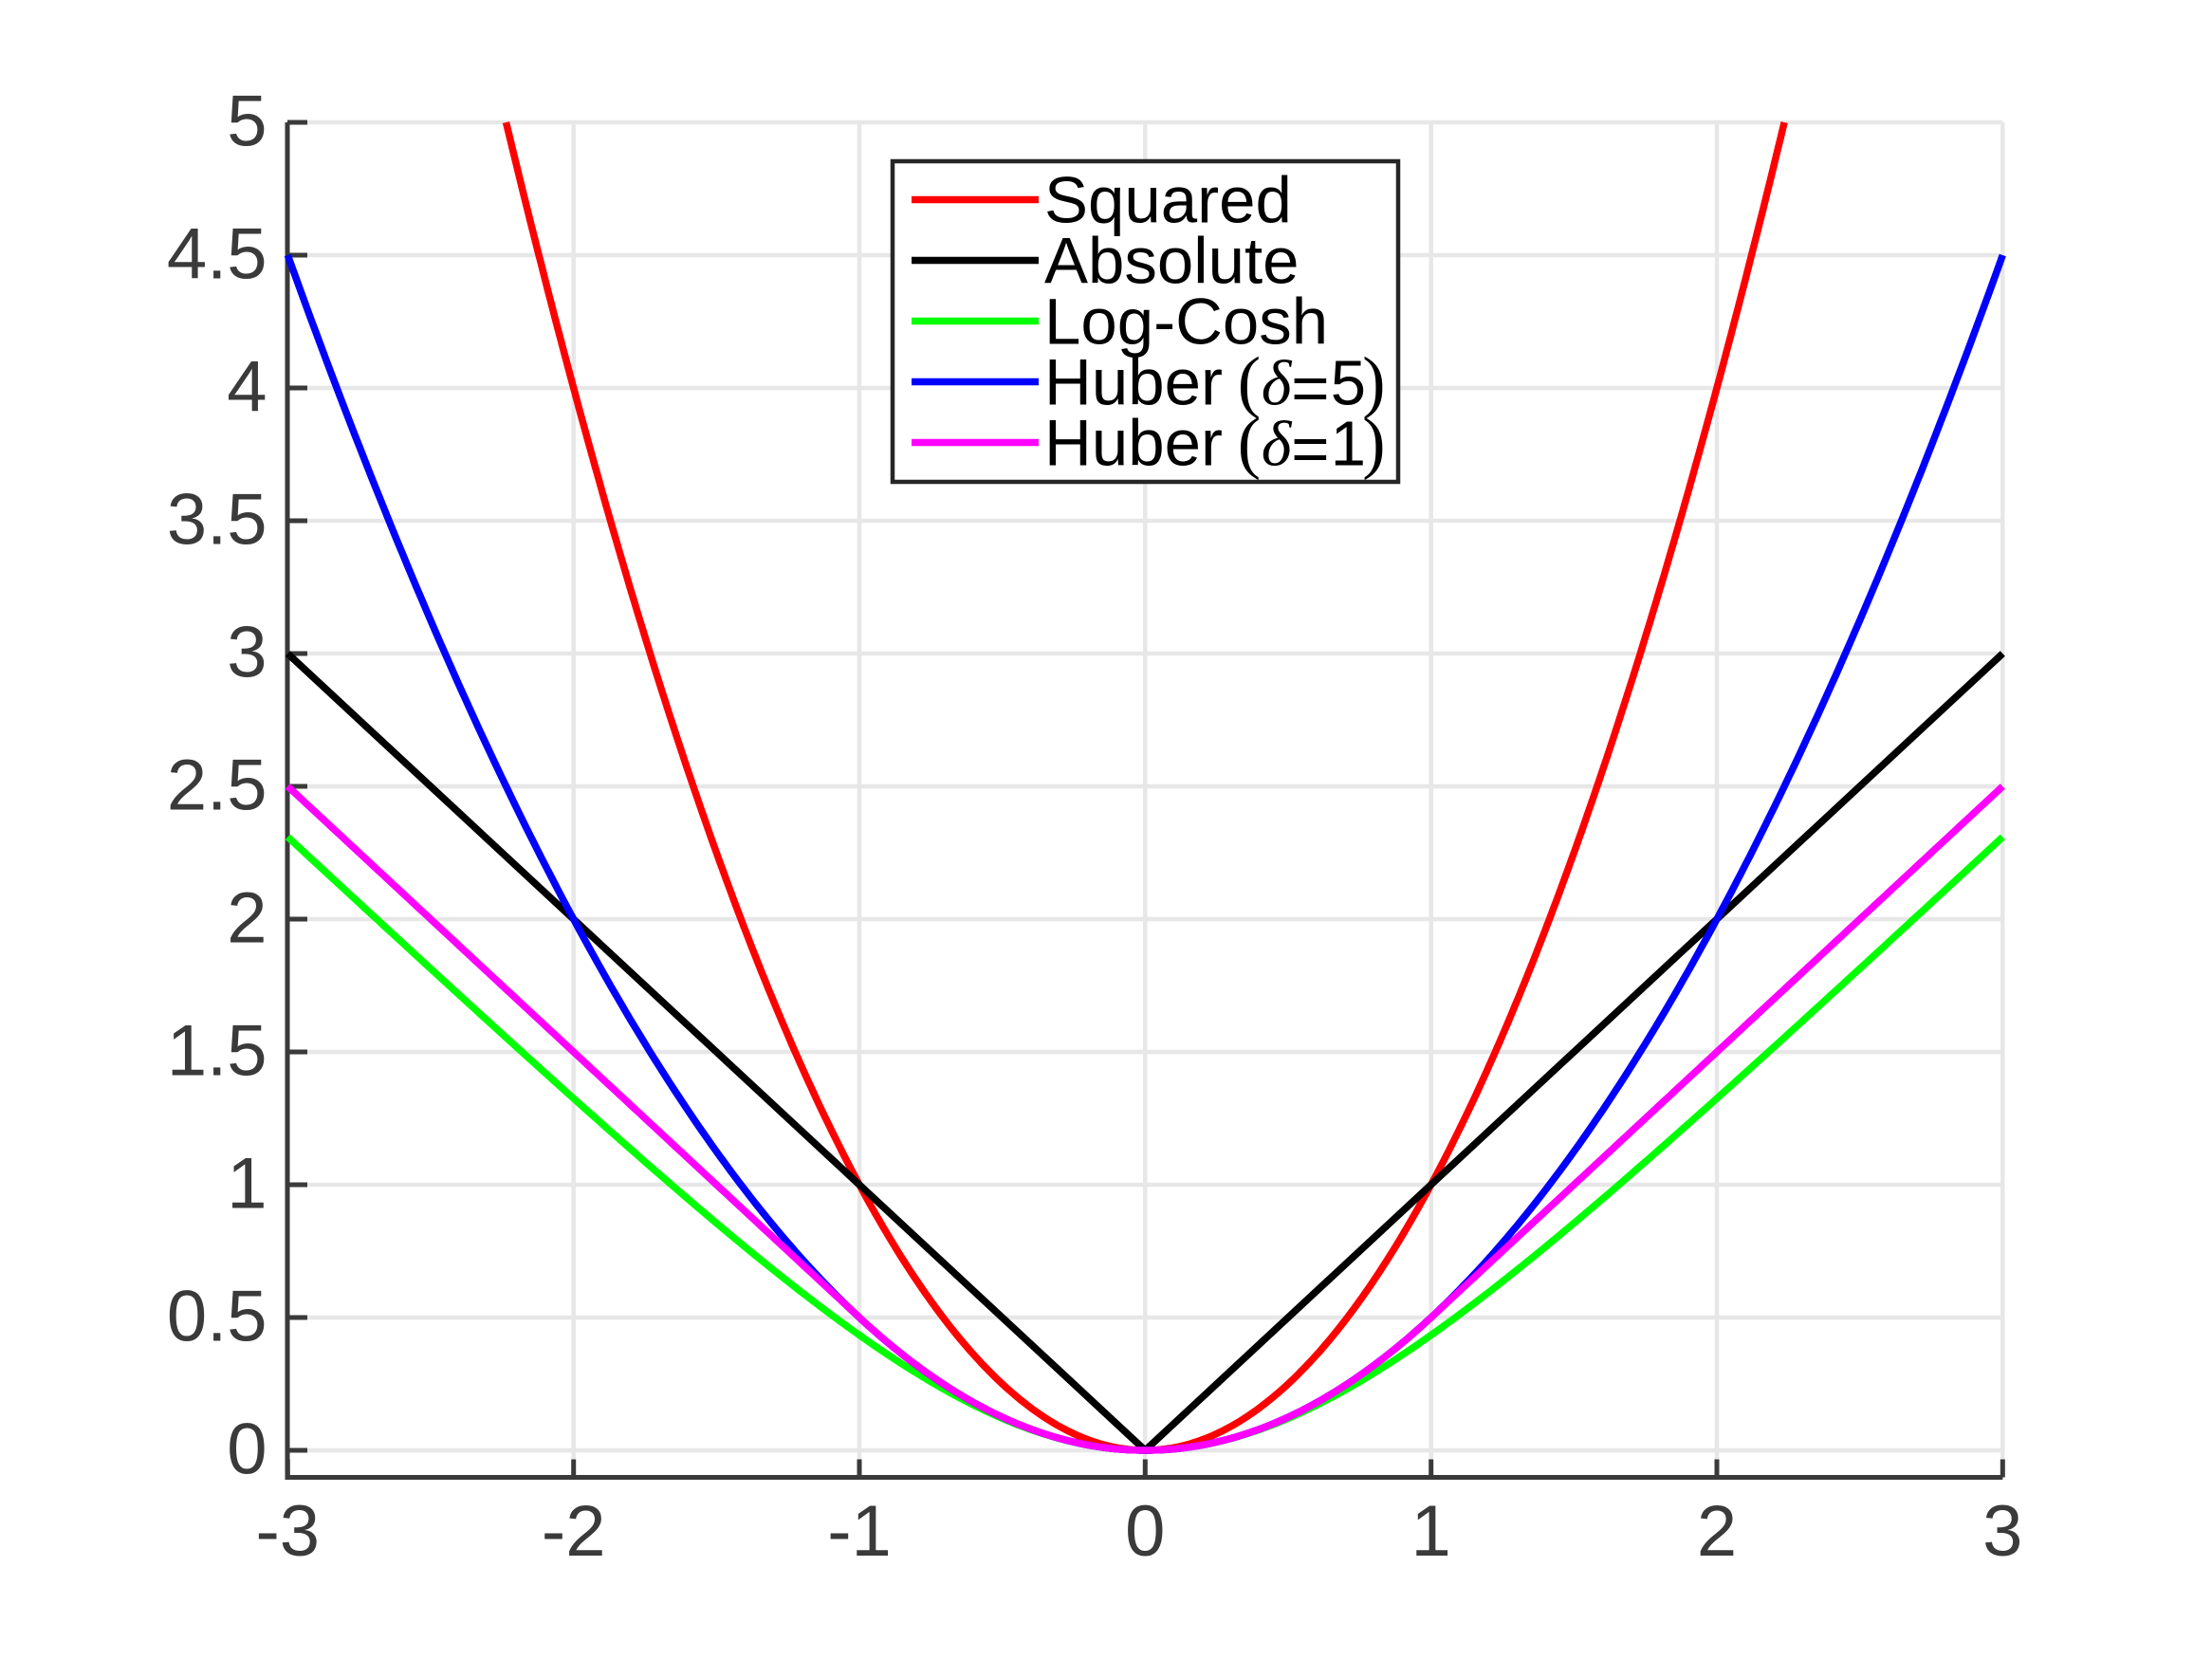  What do you see at coordinates (247, 387) in the screenshot?
I see `svg-text: 4` at bounding box center [247, 387].